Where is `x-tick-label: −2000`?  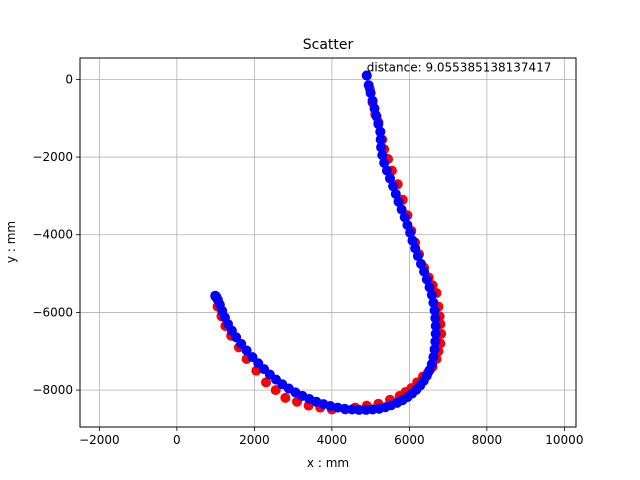
x-tick-label: −2000 is located at coordinates (99, 440).